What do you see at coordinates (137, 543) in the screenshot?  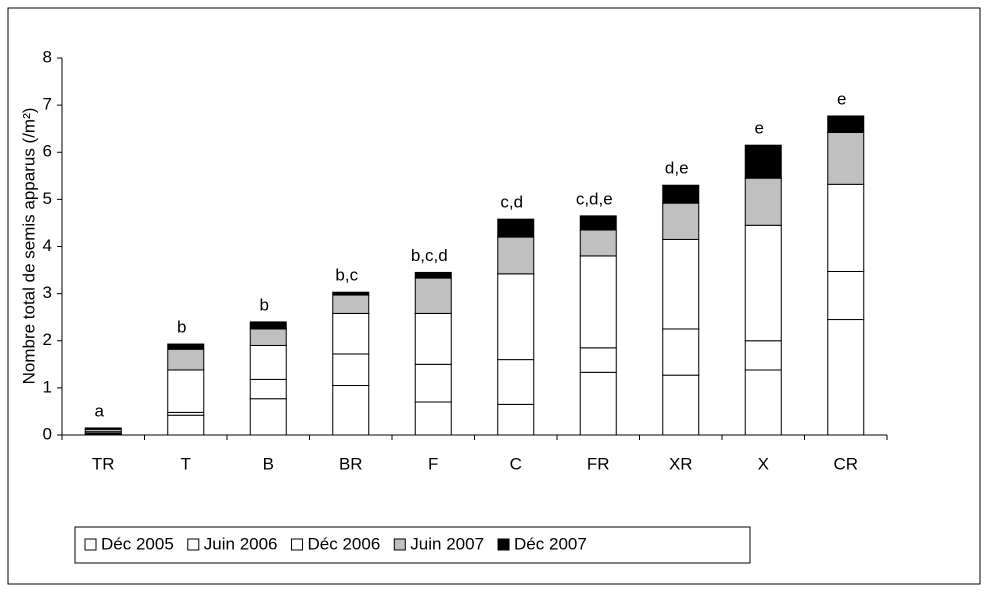 I see `legend-label: Déc 2005` at bounding box center [137, 543].